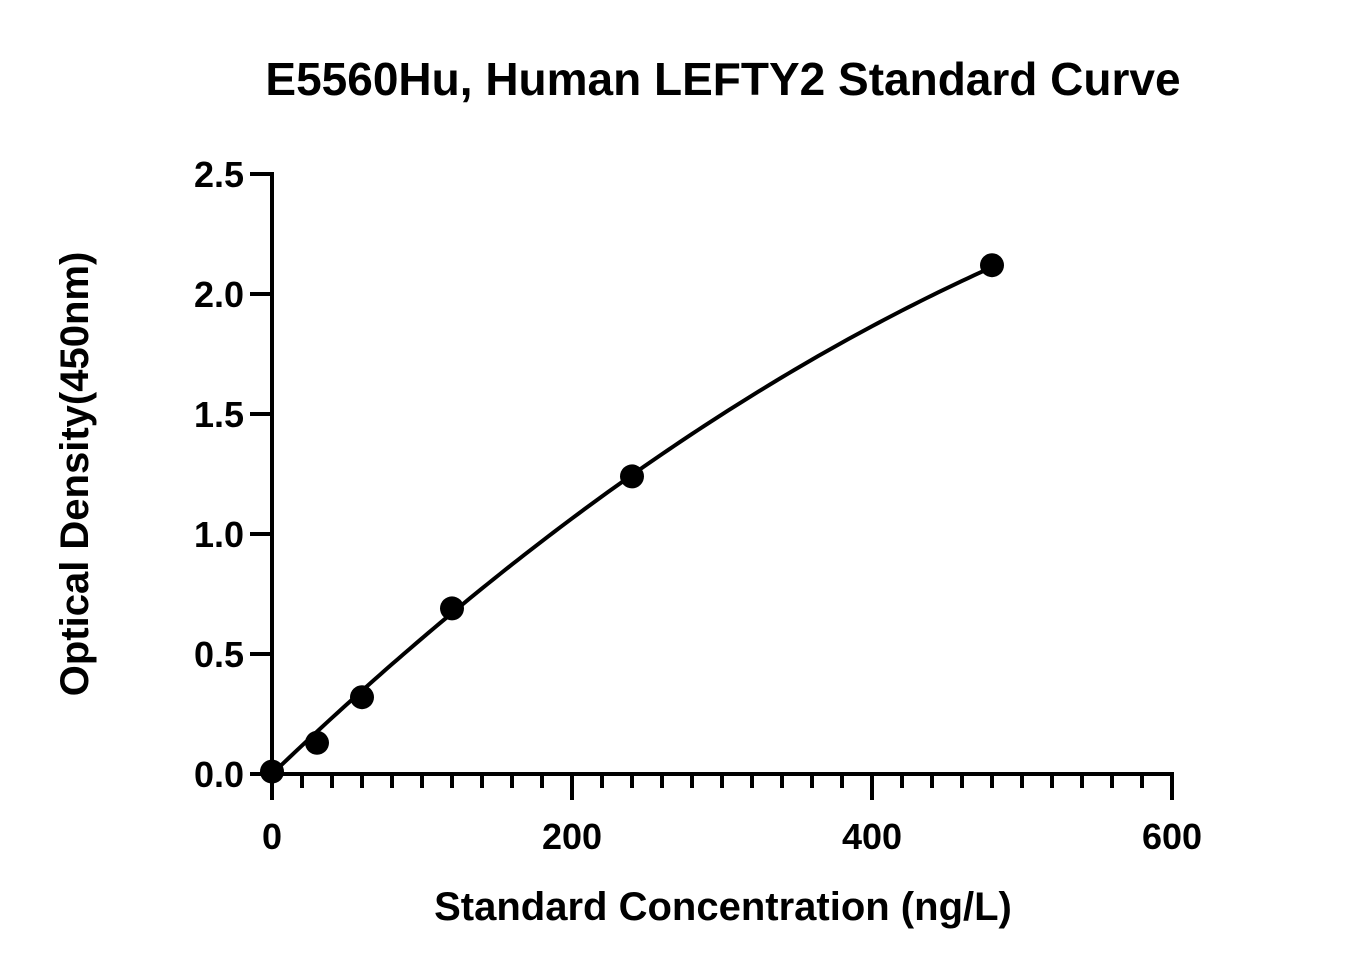  What do you see at coordinates (732, 815) in the screenshot?
I see `x-axis-ticks: 0 200 400 600` at bounding box center [732, 815].